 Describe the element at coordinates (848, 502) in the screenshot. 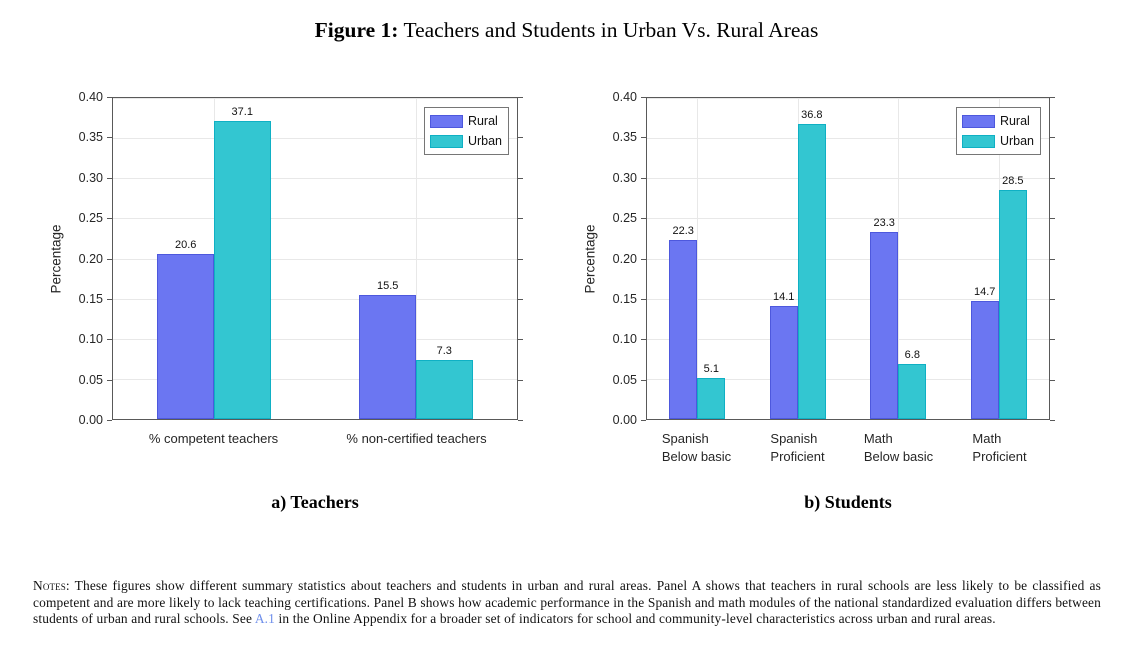

I see `panel-b-caption: b) Students` at that location.